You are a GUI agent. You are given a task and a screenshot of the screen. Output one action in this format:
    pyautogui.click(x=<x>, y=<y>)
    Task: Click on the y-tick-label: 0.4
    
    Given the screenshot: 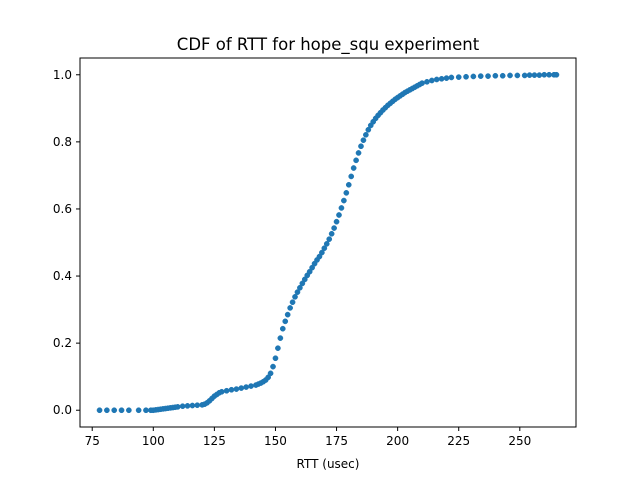 What is the action you would take?
    pyautogui.click(x=62, y=276)
    